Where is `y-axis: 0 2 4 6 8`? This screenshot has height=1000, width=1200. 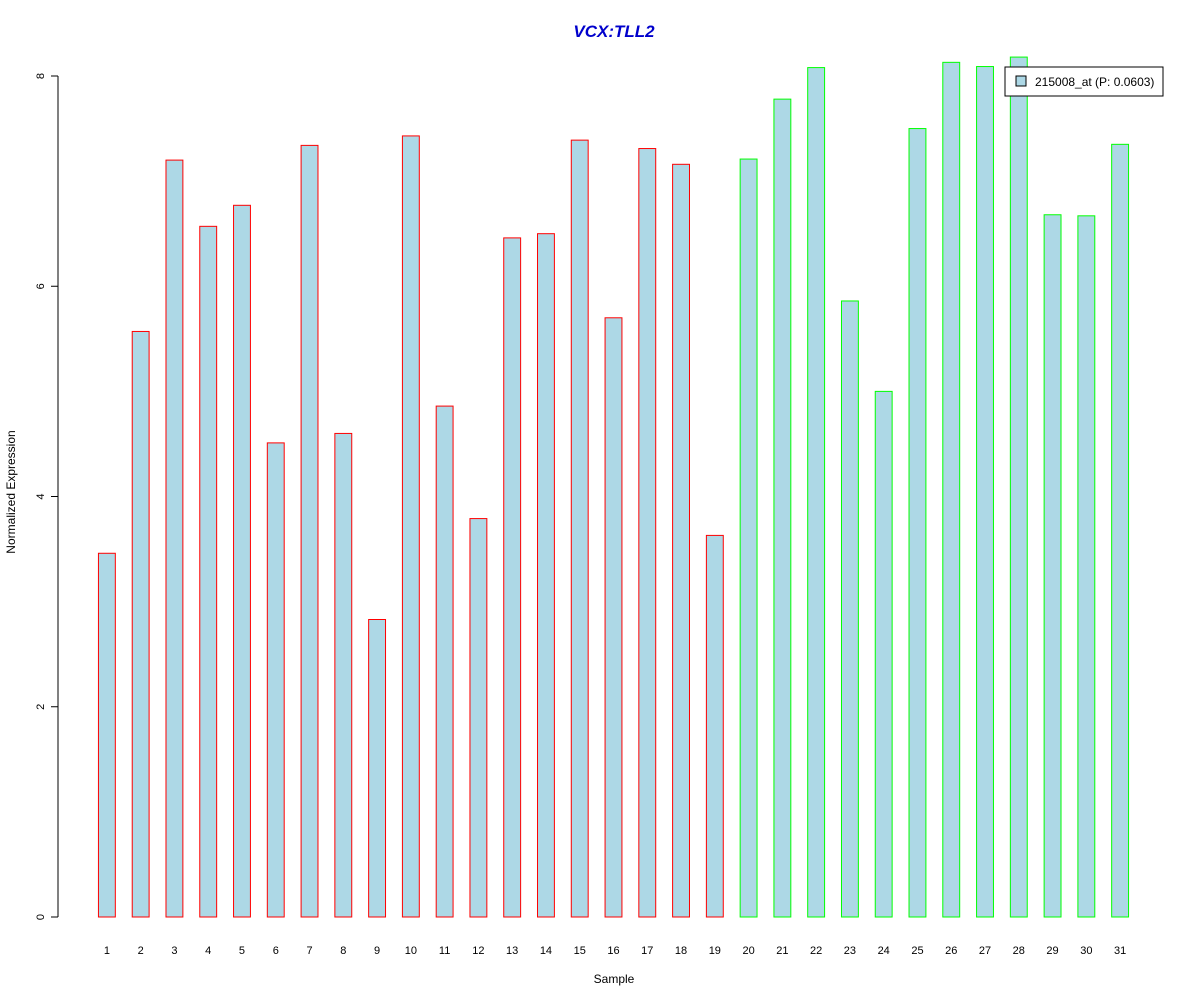
y-axis: 0 2 4 6 8 is located at coordinates (47, 496).